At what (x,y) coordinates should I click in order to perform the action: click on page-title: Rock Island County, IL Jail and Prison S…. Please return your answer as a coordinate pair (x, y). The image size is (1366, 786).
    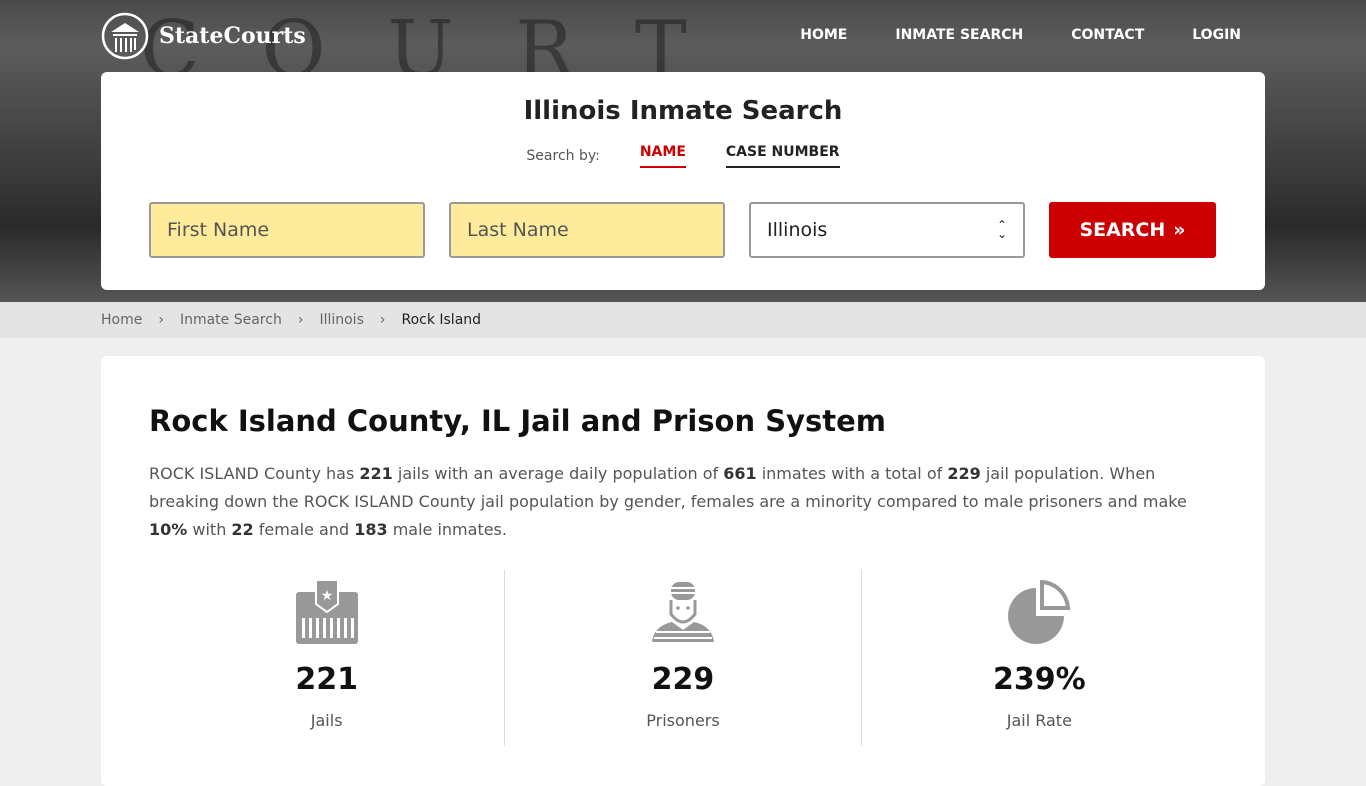
    Looking at the image, I should click on (518, 421).